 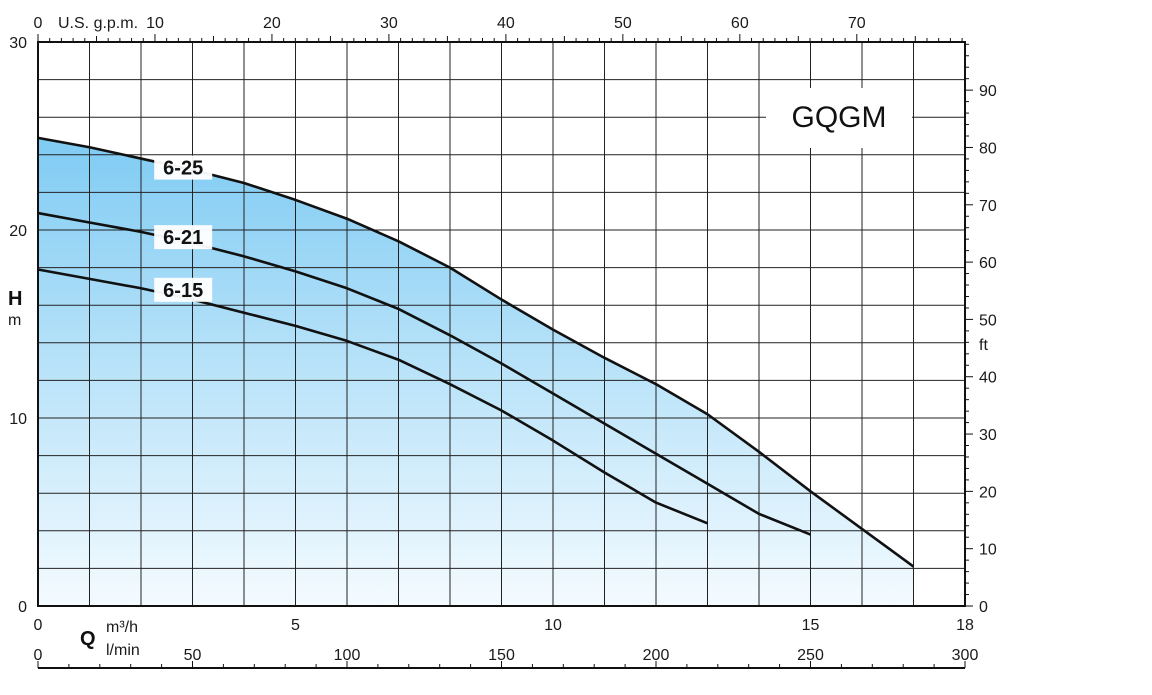 What do you see at coordinates (857, 23) in the screenshot?
I see `gpm-tick-label: 70` at bounding box center [857, 23].